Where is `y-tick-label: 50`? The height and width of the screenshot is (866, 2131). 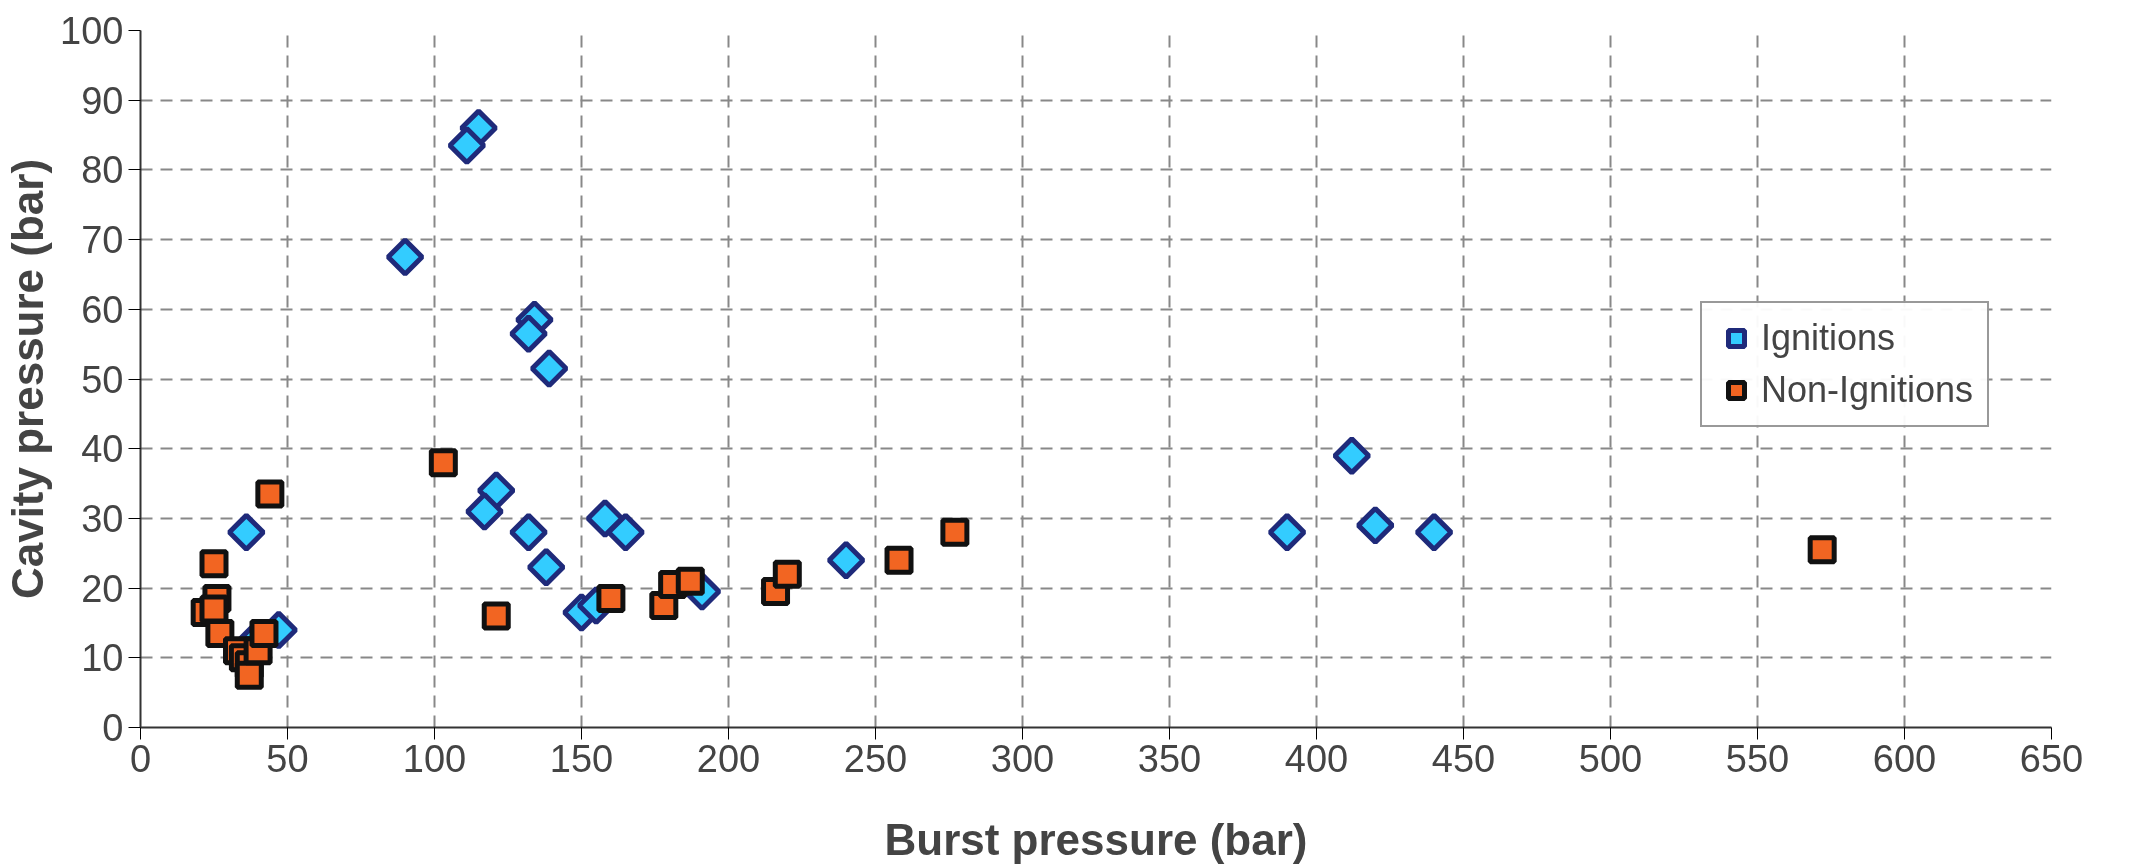
y-tick-label: 50 is located at coordinates (102, 379).